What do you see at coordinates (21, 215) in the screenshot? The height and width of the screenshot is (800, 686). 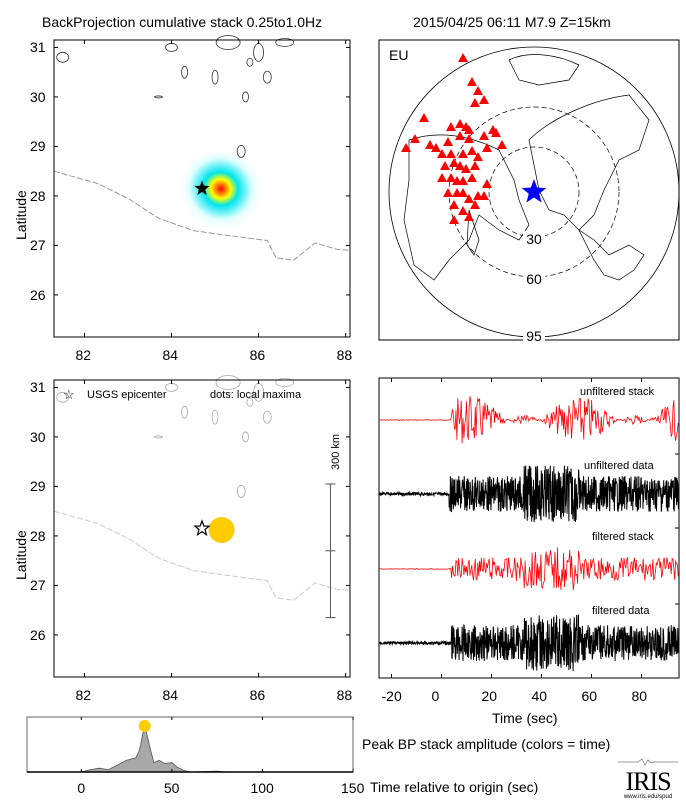 I see `y-axis-label-top: Latitude` at bounding box center [21, 215].